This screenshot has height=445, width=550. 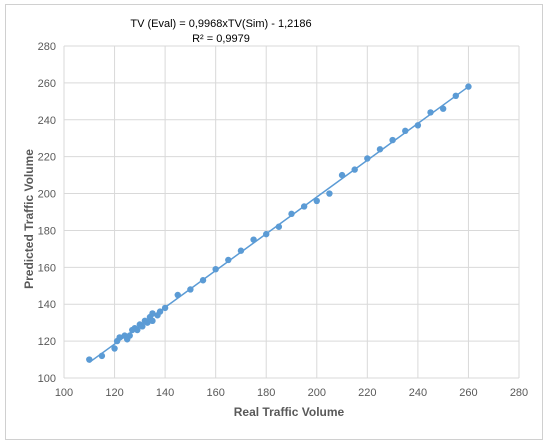 What do you see at coordinates (47, 342) in the screenshot?
I see `y-tick-label: 120` at bounding box center [47, 342].